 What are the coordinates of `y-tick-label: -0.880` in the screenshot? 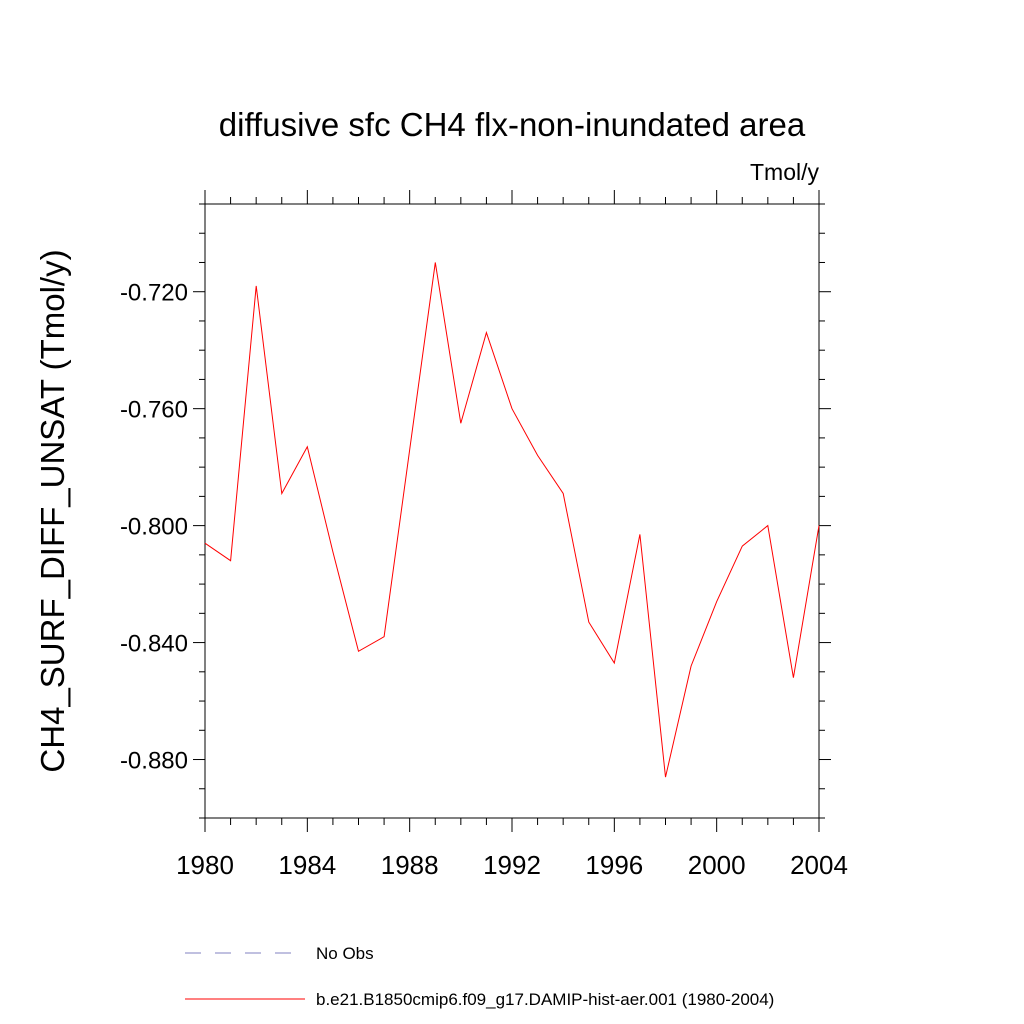 It's located at (154, 761).